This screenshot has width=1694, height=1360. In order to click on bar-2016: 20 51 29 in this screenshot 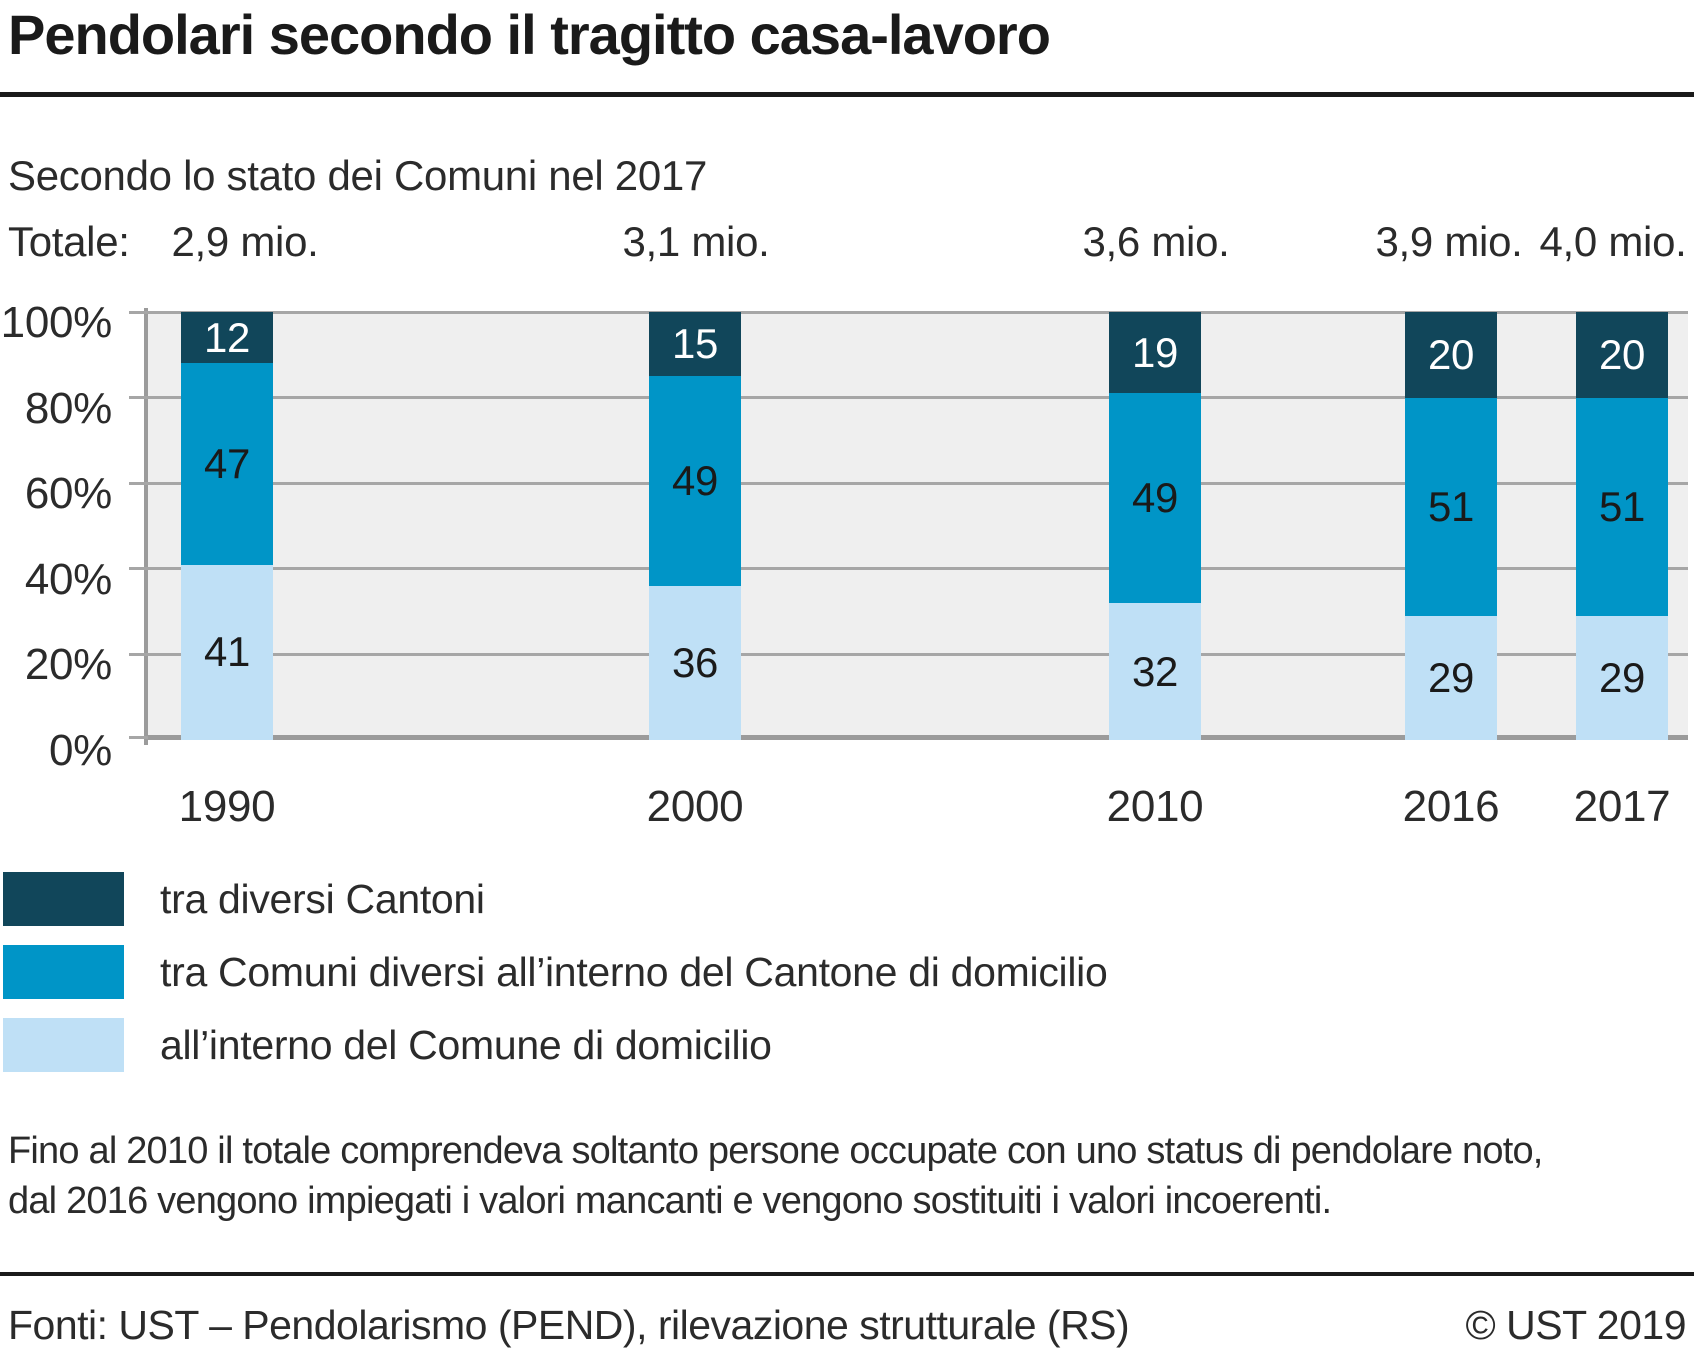, I will do `click(1451, 526)`.